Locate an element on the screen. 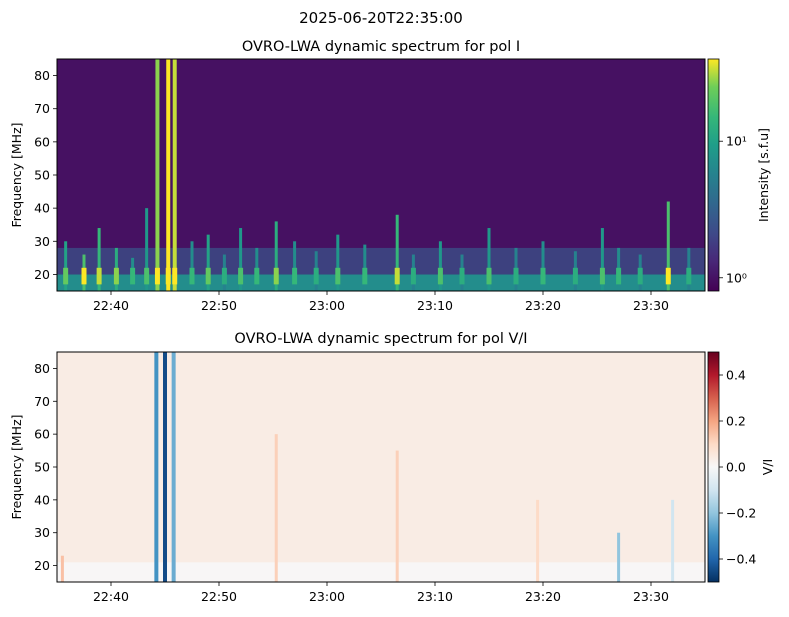  panel-title: OVRO-LWA dynamic spectrum for pol V/I is located at coordinates (380, 339).